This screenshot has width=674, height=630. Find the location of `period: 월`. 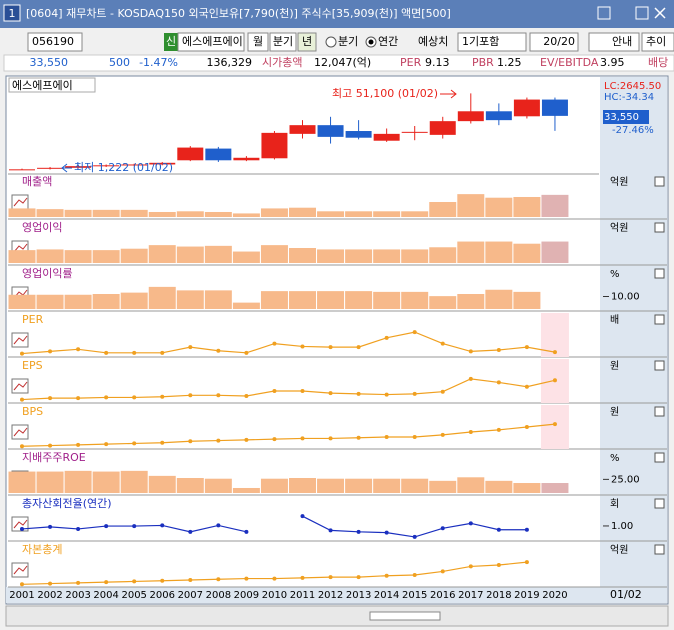

period: 월 is located at coordinates (258, 41).